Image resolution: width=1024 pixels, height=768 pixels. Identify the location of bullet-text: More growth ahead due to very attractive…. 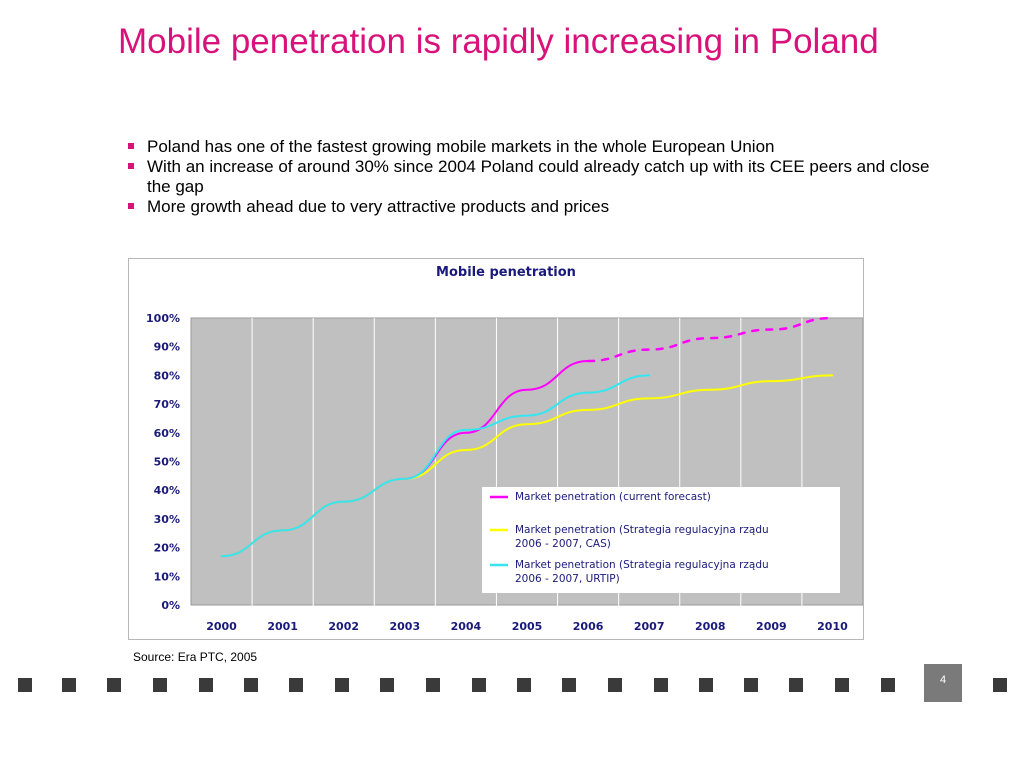
(378, 206).